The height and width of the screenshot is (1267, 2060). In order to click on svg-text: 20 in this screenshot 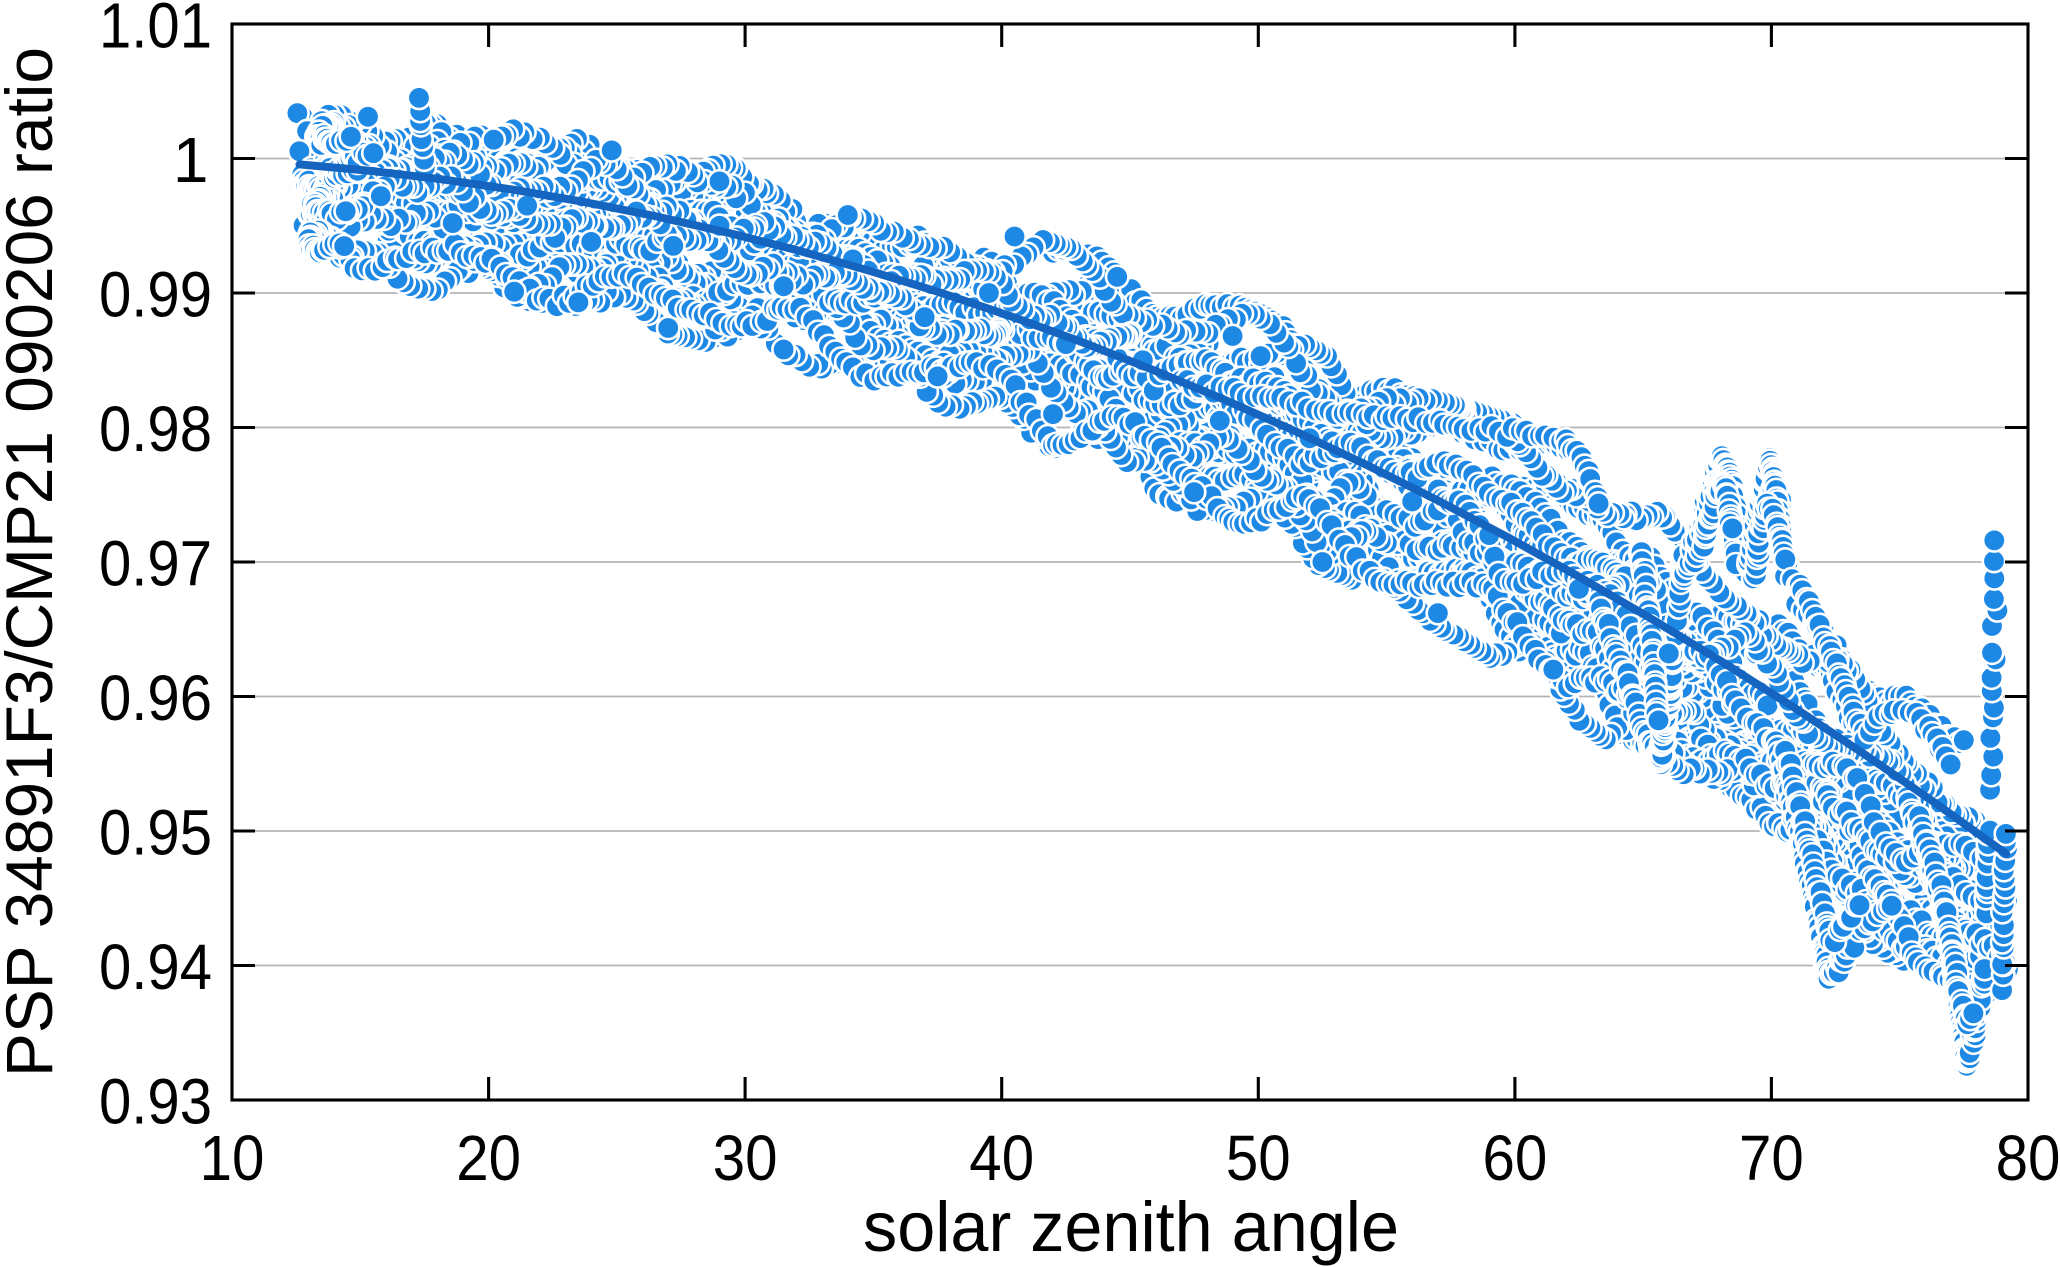, I will do `click(488, 1158)`.